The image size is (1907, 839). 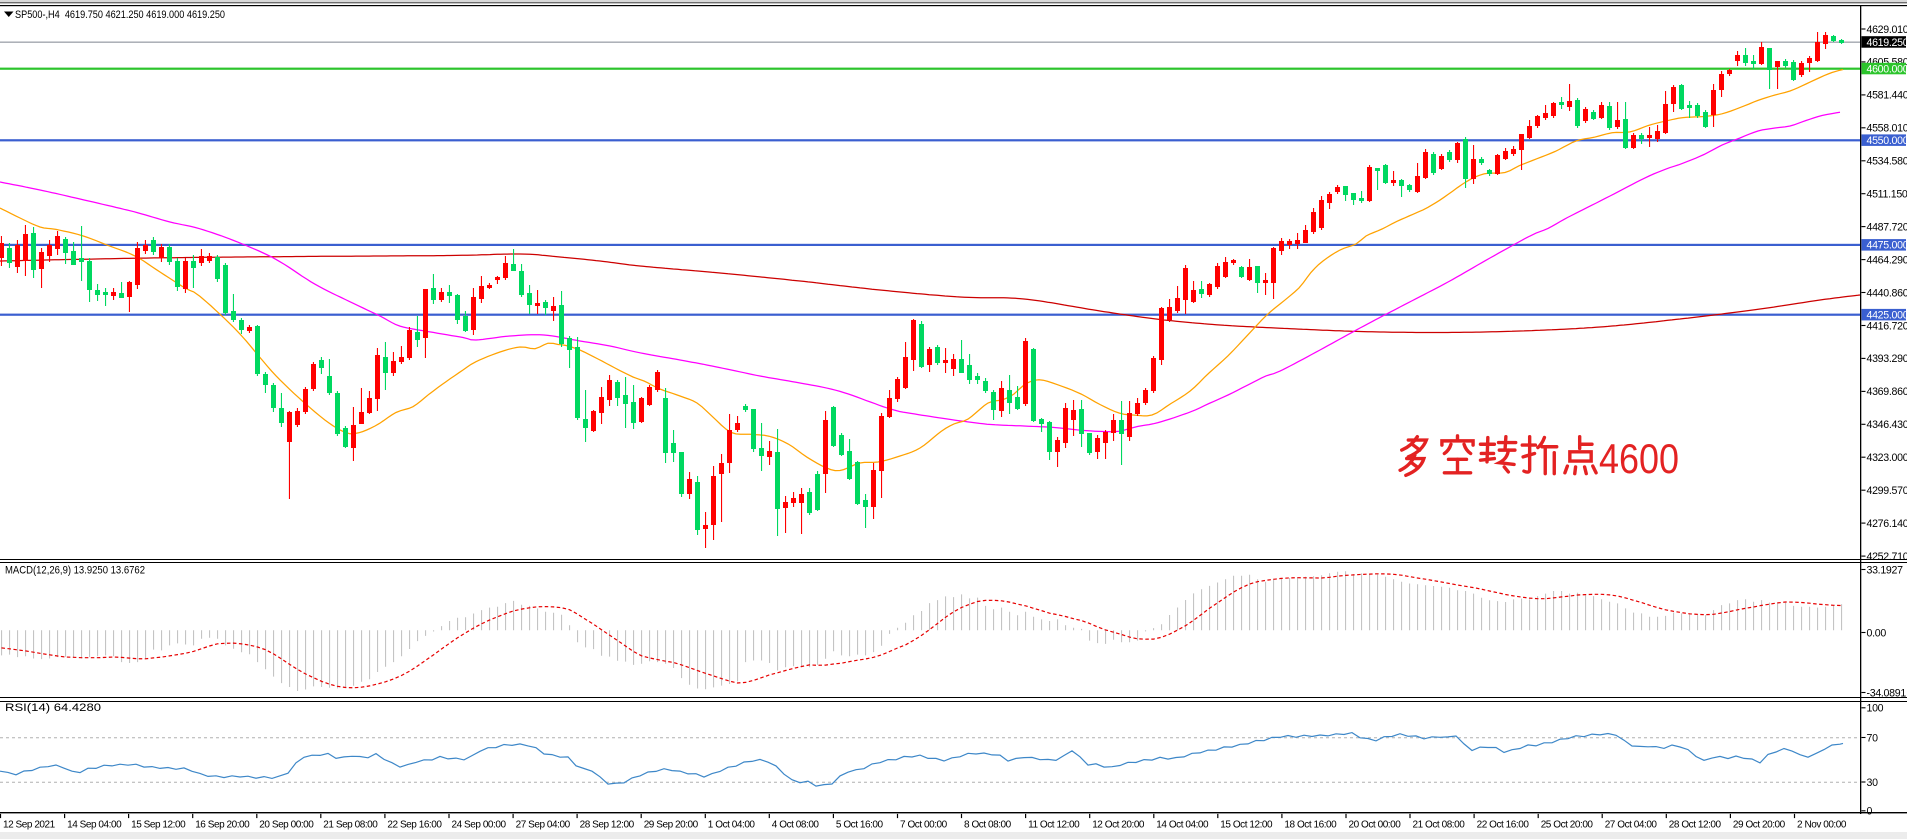 I want to click on svg-text: 4464.290, so click(x=1887, y=260).